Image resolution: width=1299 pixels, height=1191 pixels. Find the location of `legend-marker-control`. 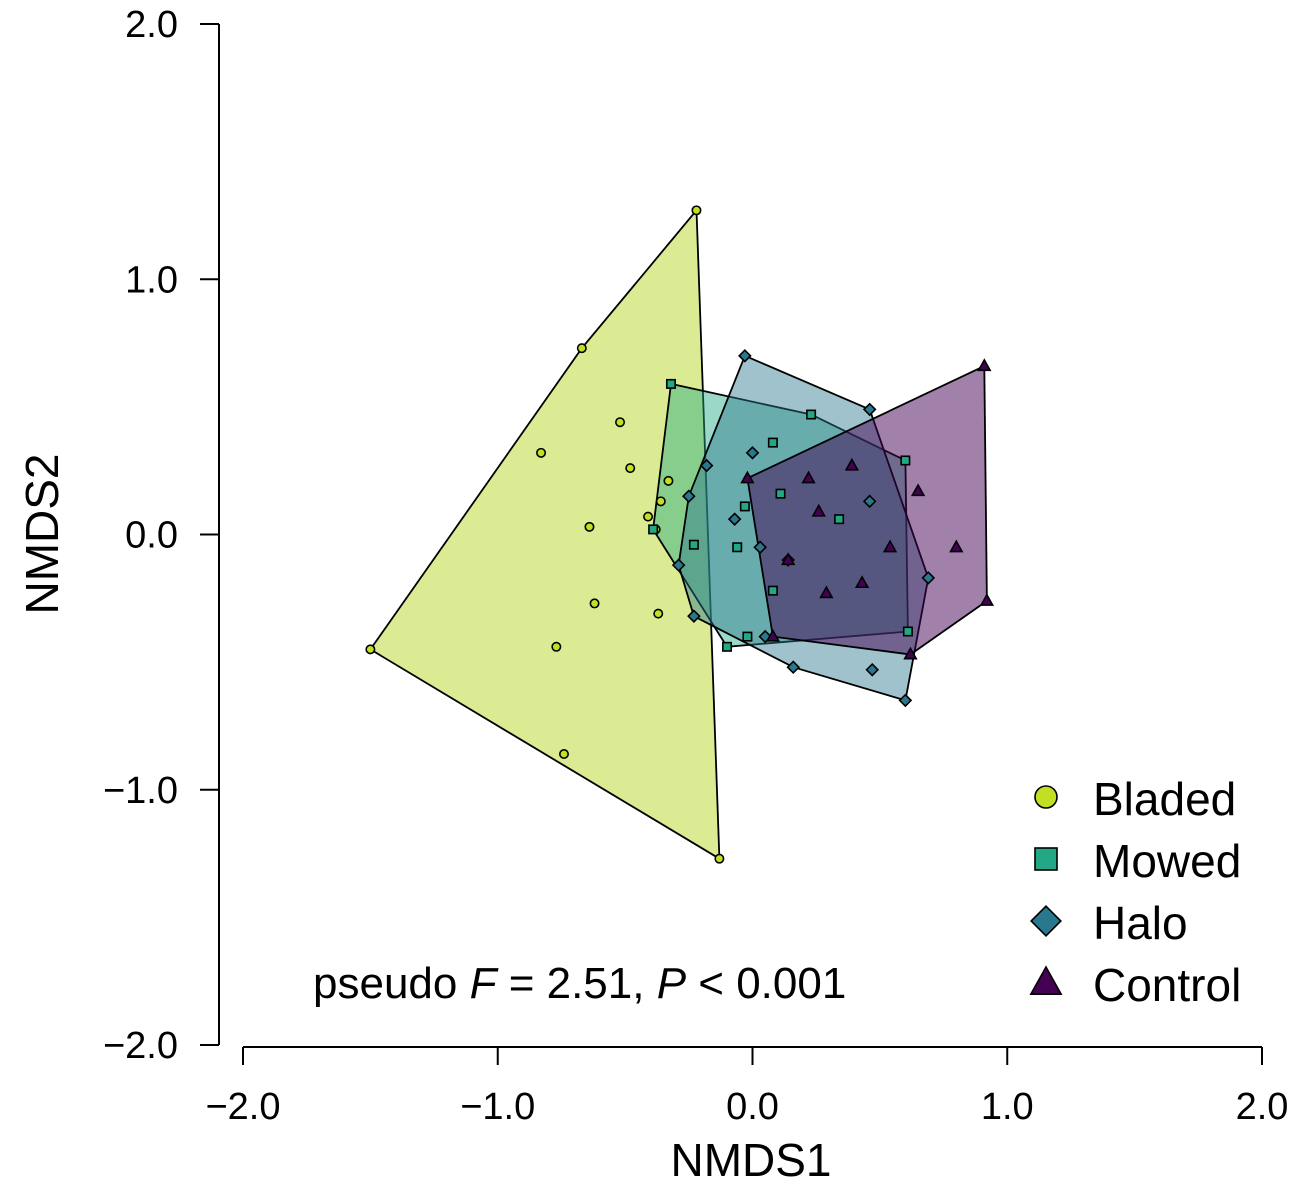

legend-marker-control is located at coordinates (1046, 980).